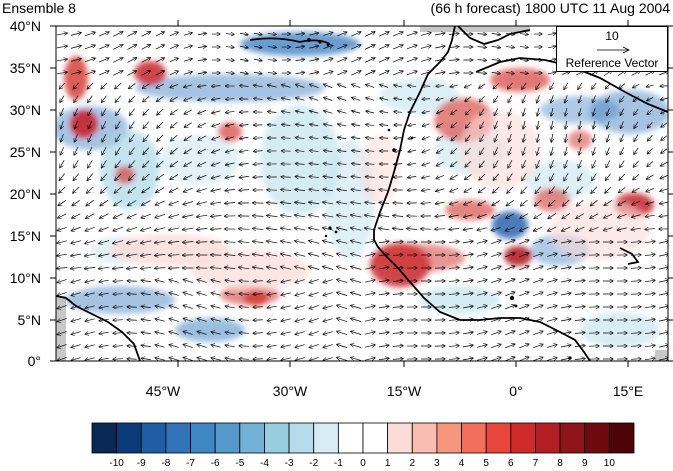 This screenshot has width=673, height=471. What do you see at coordinates (25, 68) in the screenshot?
I see `lat-tick-label: 35°N` at bounding box center [25, 68].